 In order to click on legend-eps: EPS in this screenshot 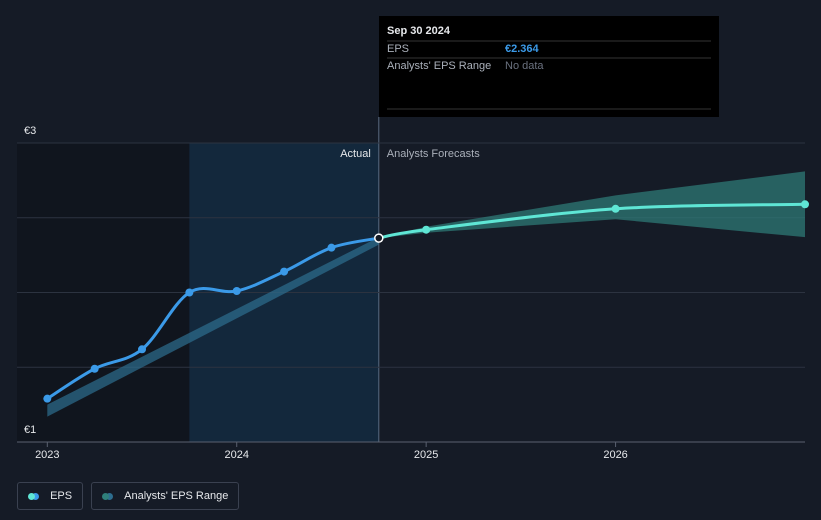, I will do `click(50, 496)`.